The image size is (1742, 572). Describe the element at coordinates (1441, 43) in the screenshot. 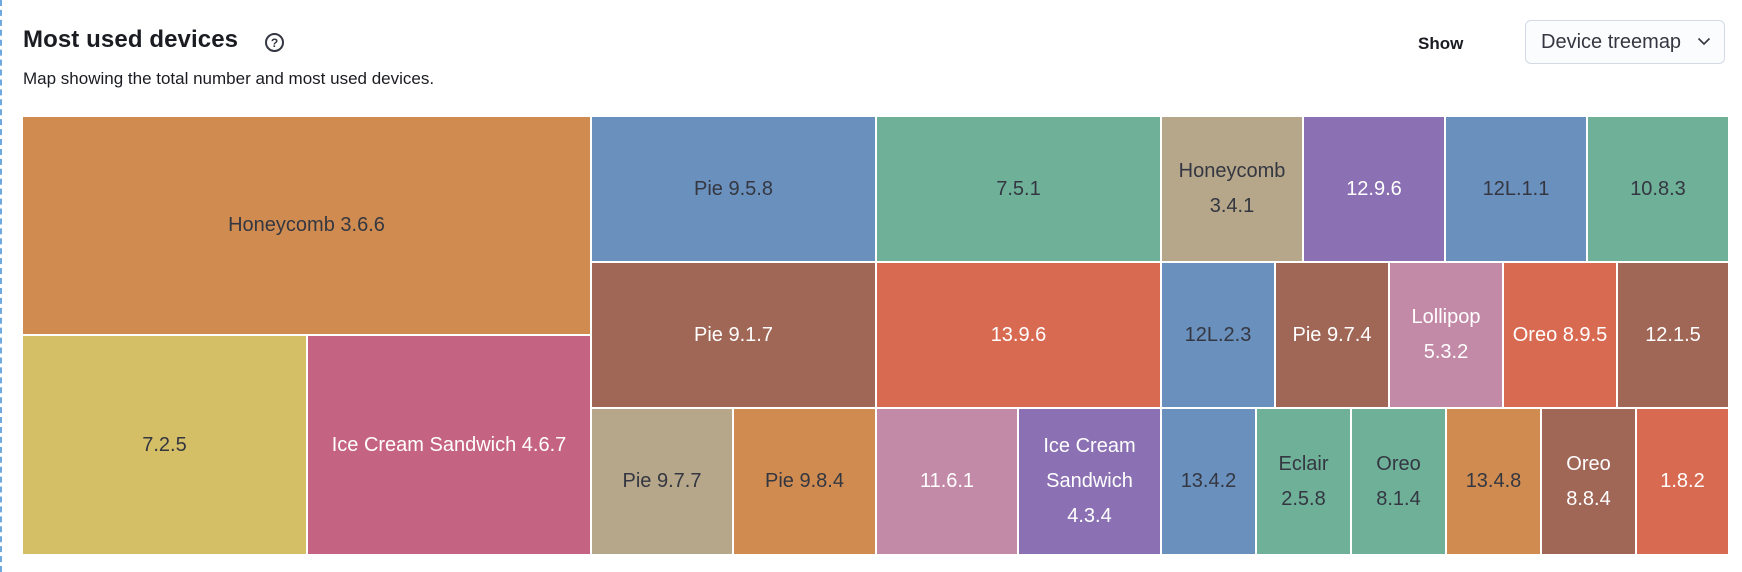

I see `show-label: Show` at that location.